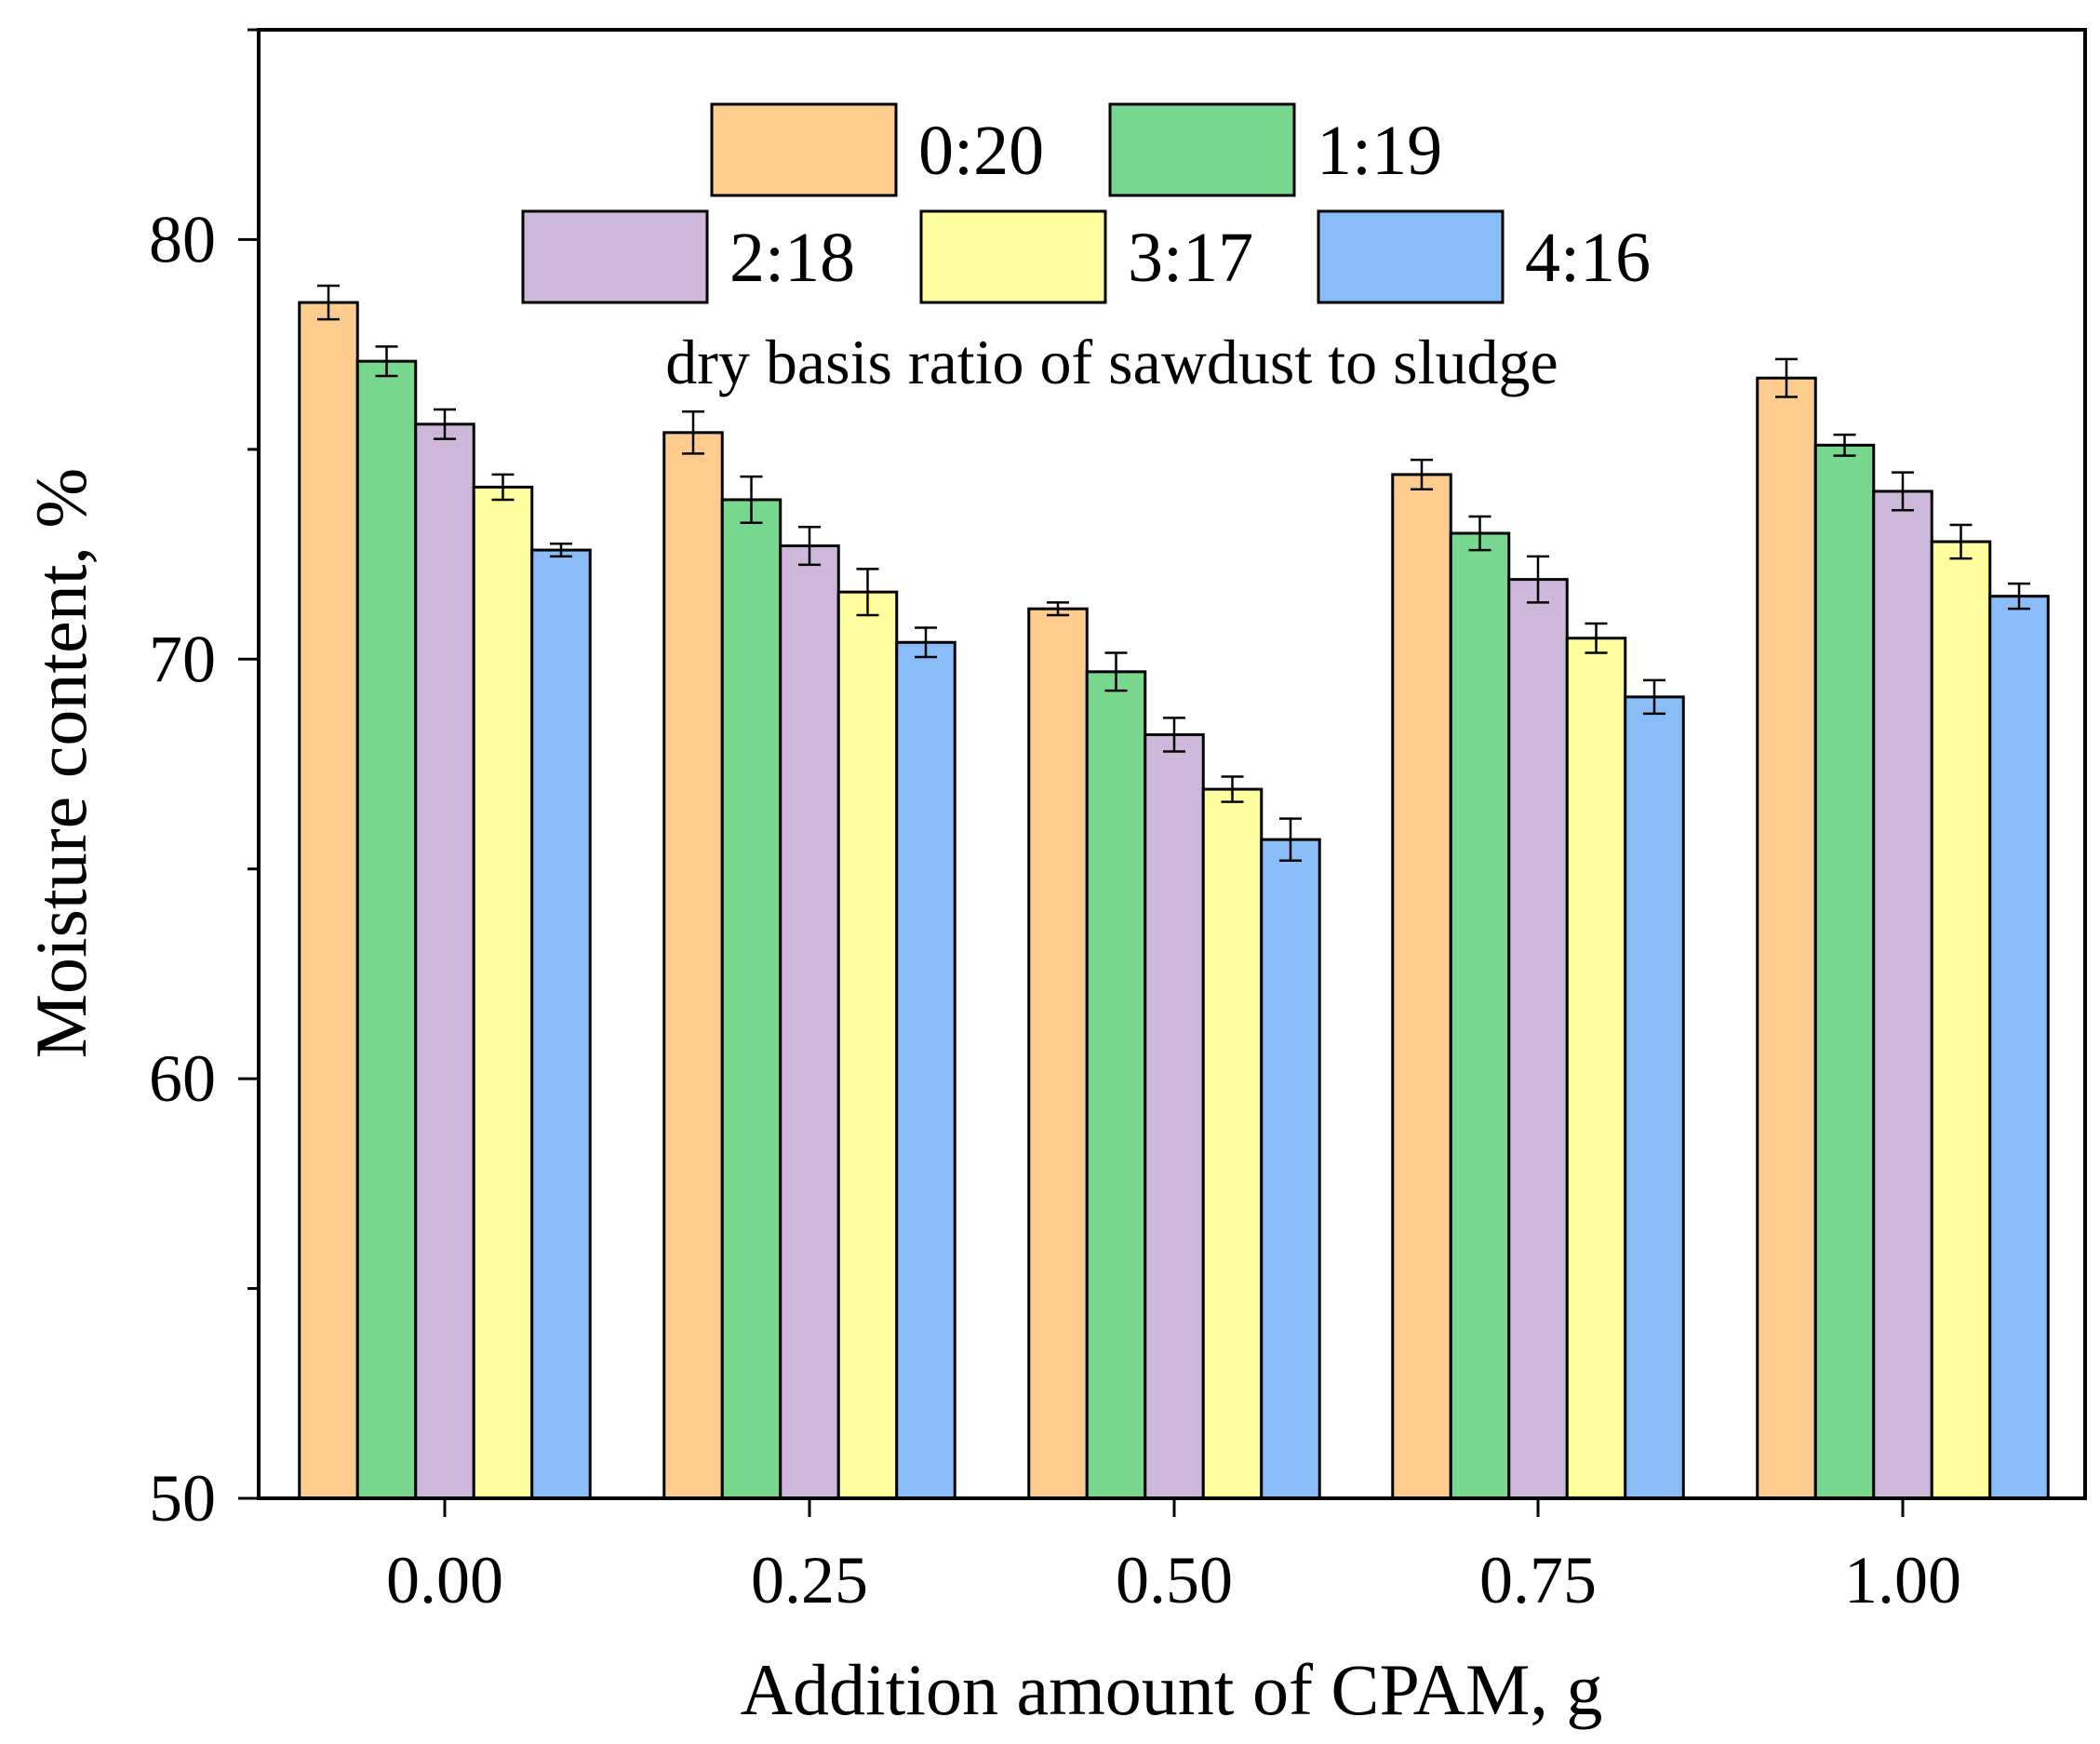 This screenshot has height=1744, width=2100. Describe the element at coordinates (1588, 258) in the screenshot. I see `legend-label-4-16: 4:16` at that location.